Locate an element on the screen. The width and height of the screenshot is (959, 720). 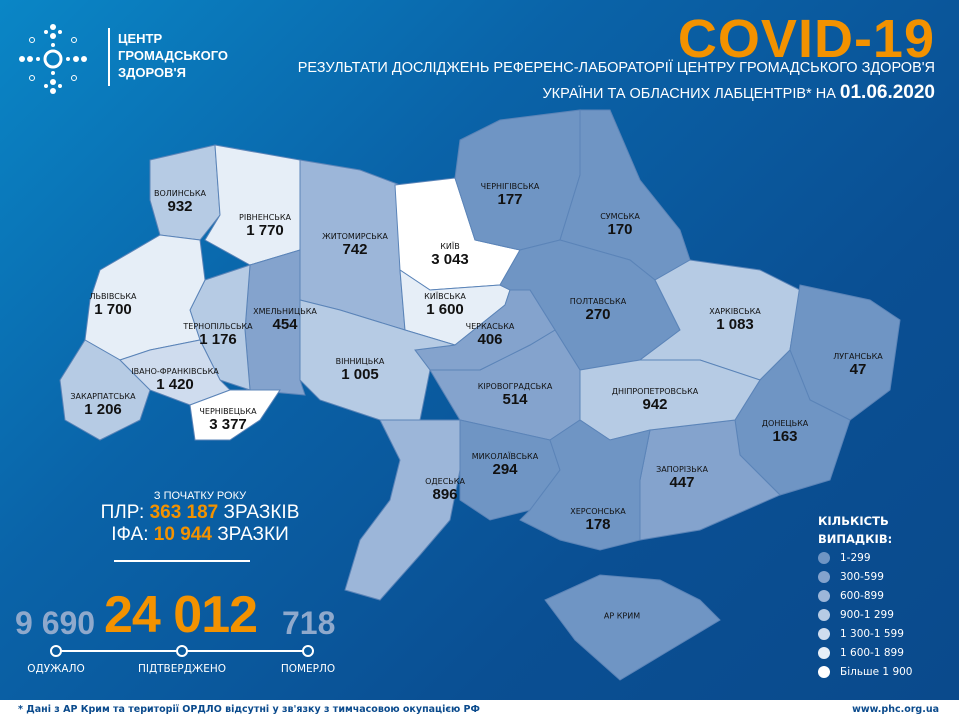
legend-item: Більше 1 900 is located at coordinates (865, 671).